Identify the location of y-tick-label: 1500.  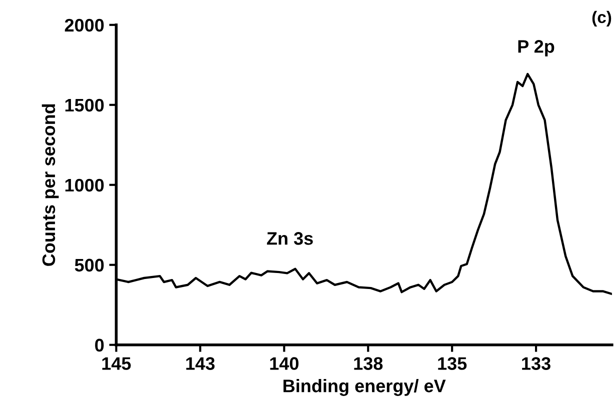
(84, 105).